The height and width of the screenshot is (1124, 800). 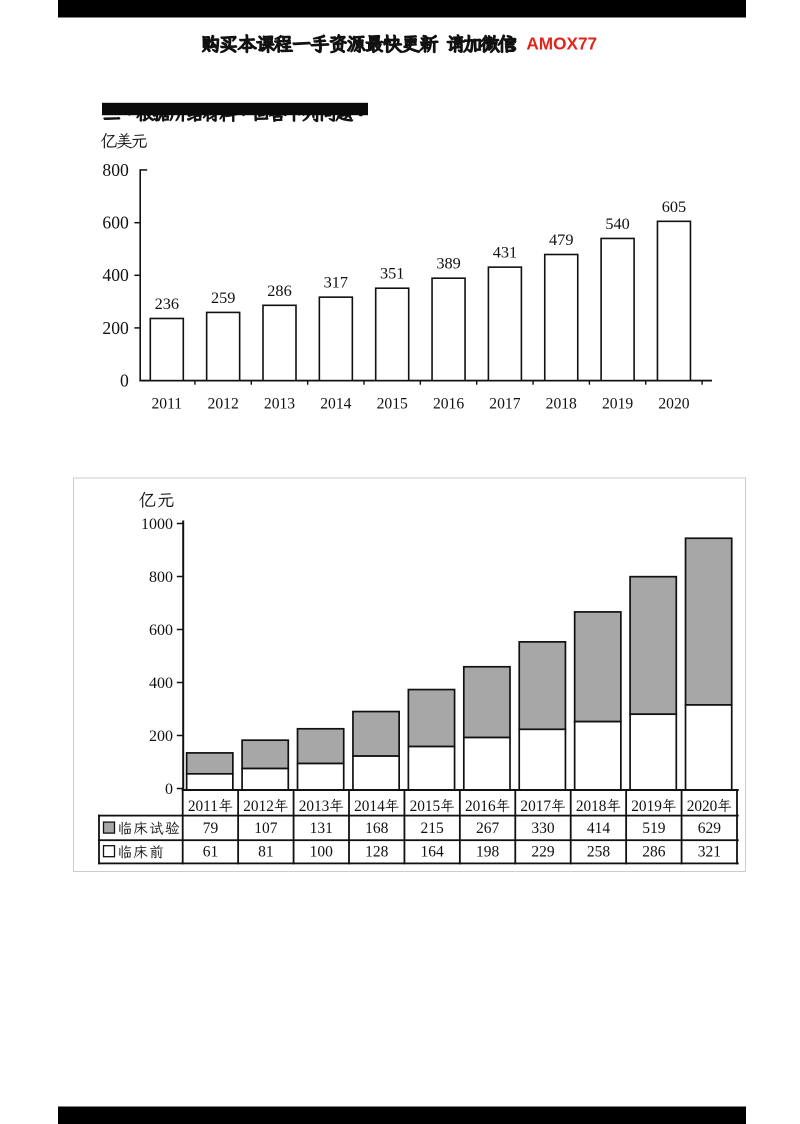 What do you see at coordinates (505, 252) in the screenshot?
I see `svg-text: 431` at bounding box center [505, 252].